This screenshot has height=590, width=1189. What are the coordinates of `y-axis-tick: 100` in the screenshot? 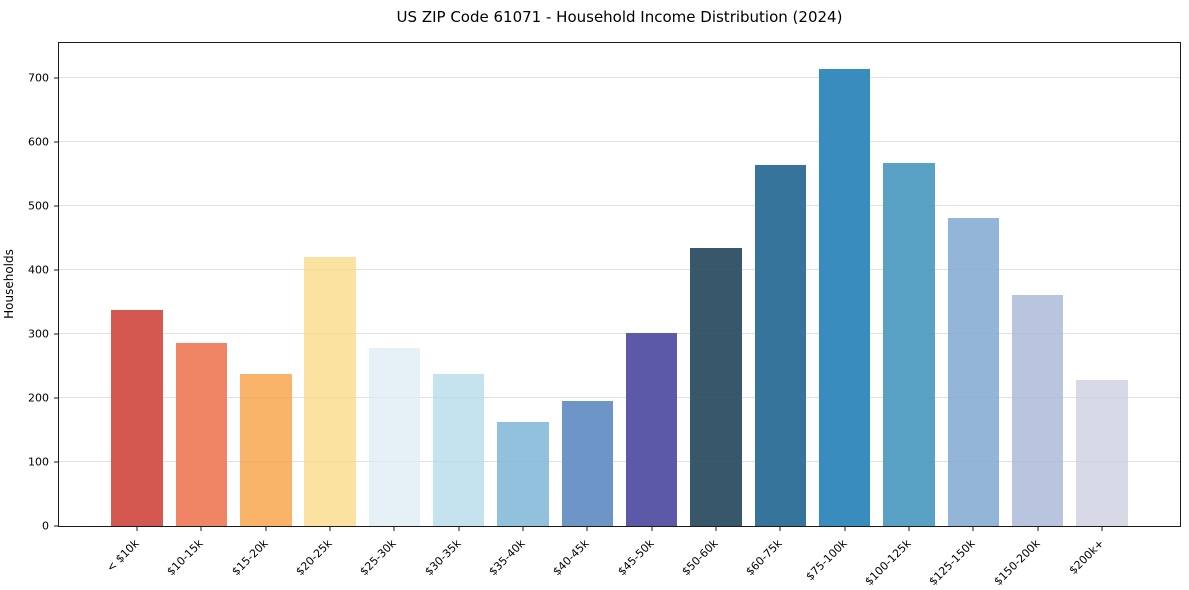 It's located at (43, 462).